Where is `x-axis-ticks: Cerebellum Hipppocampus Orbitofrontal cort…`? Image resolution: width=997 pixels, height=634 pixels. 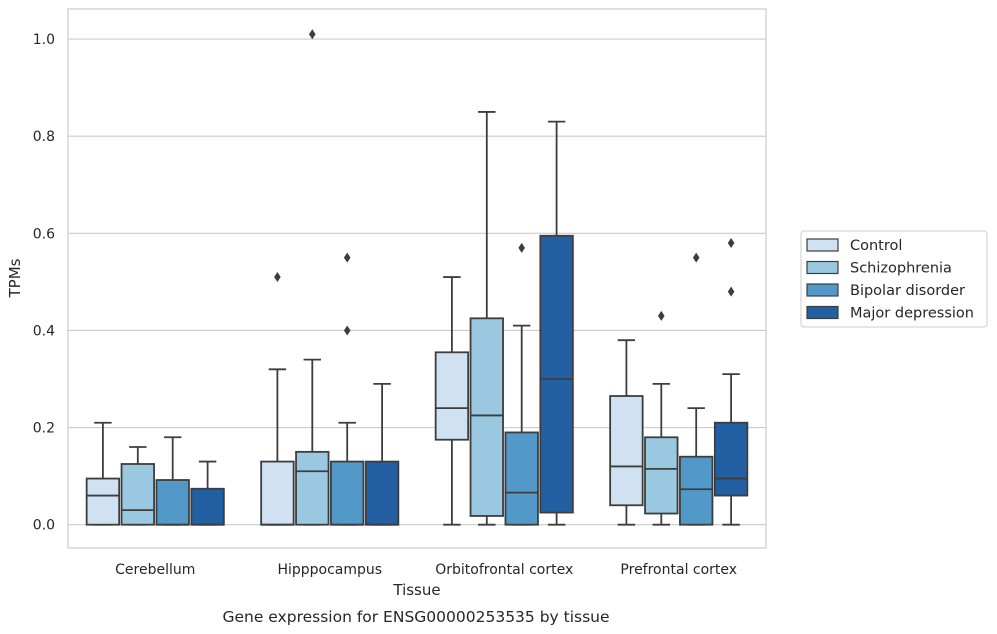 x-axis-ticks: Cerebellum Hipppocampus Orbitofrontal cort… is located at coordinates (426, 570).